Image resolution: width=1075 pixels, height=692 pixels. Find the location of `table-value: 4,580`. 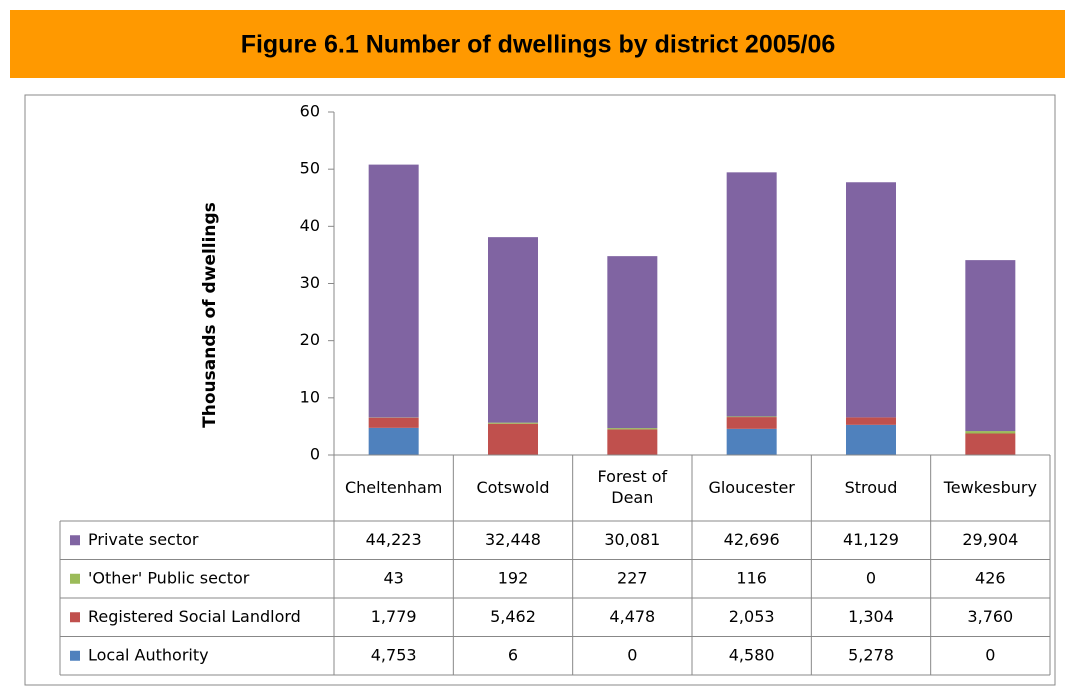

table-value: 4,580 is located at coordinates (752, 654).